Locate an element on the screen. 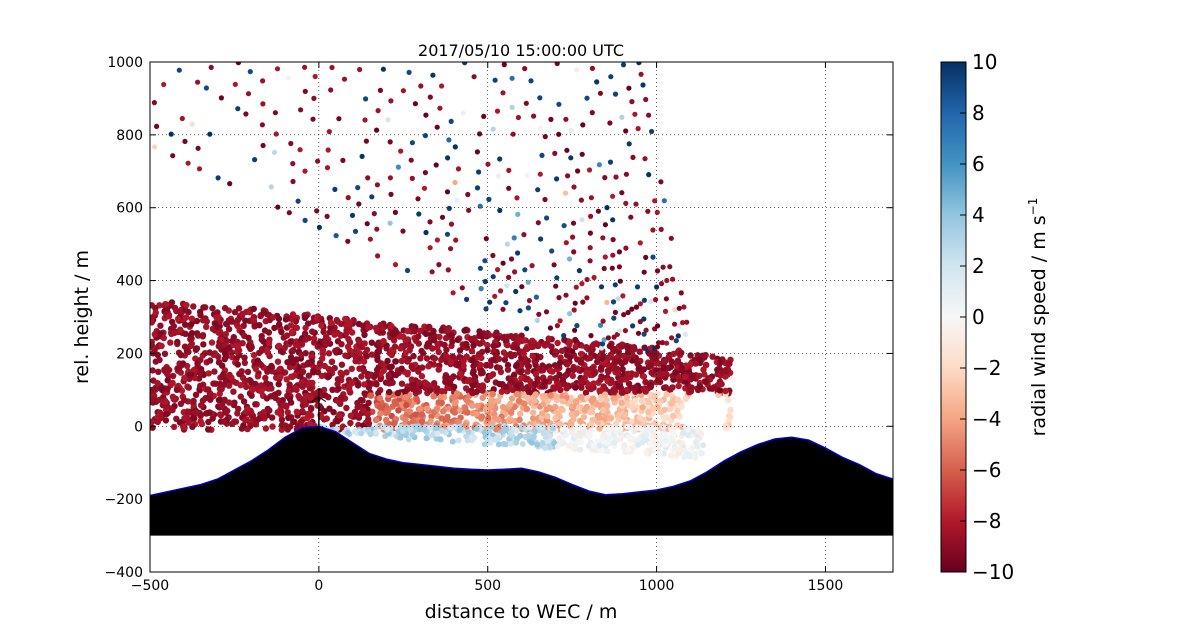 The image size is (1200, 636). x-tick-label: 0 is located at coordinates (318, 586).